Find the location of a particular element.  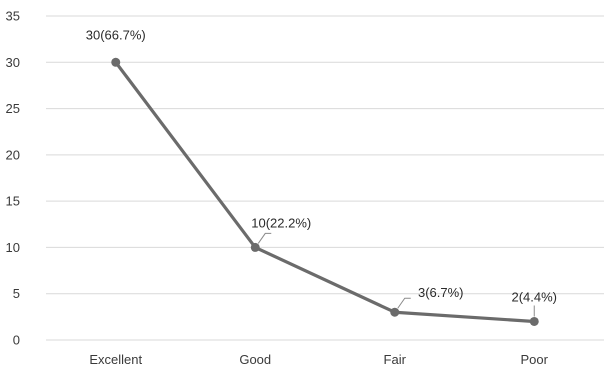

y-tick-label: 20 is located at coordinates (13, 154).